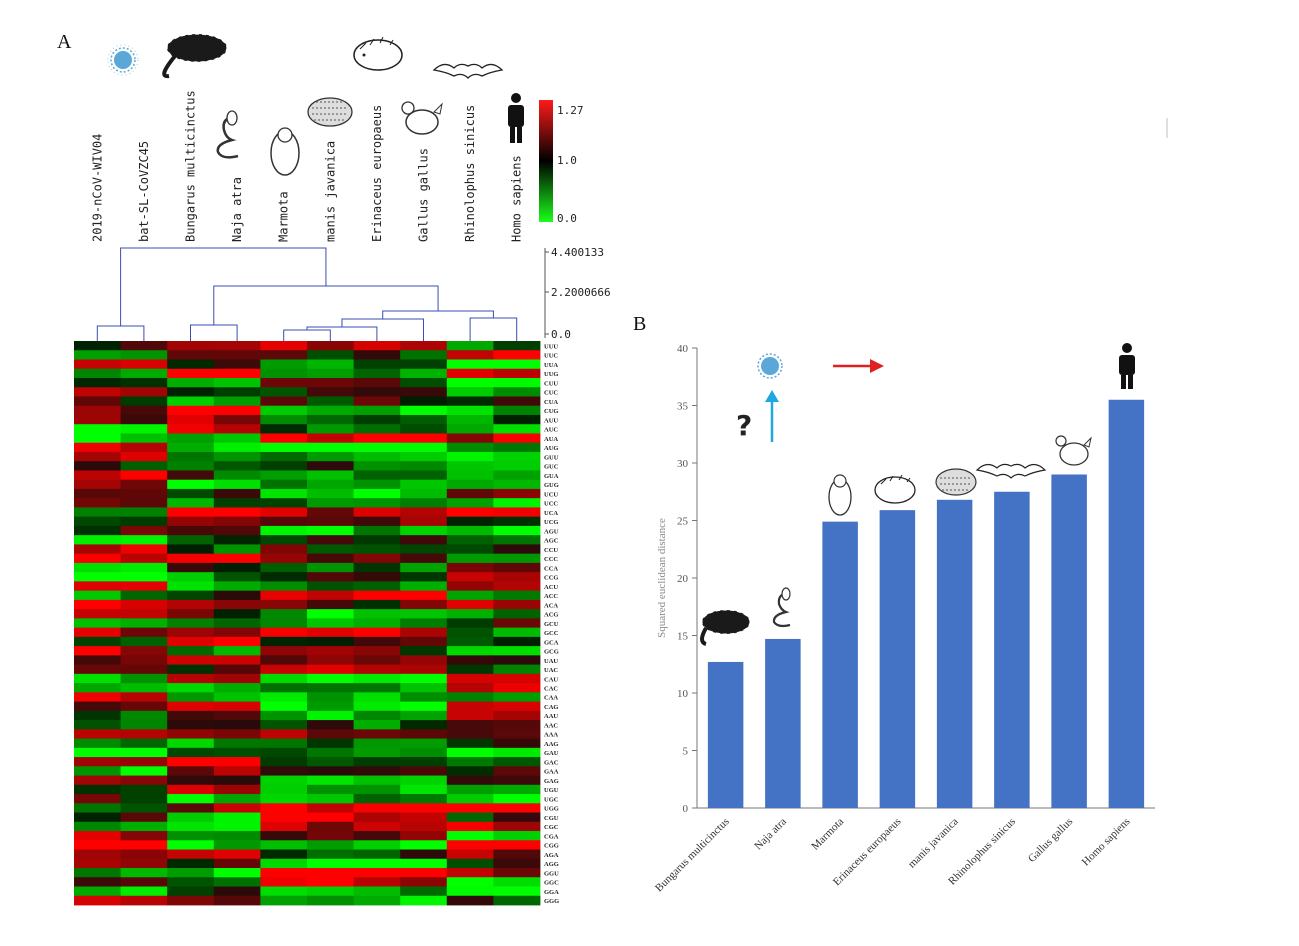 The height and width of the screenshot is (946, 1299). What do you see at coordinates (551, 531) in the screenshot?
I see `codon-label: AGU` at bounding box center [551, 531].